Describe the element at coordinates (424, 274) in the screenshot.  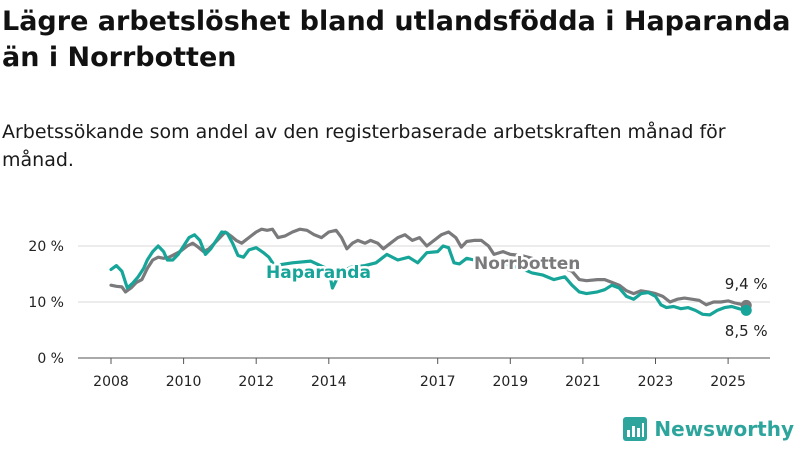
I see `gridlines` at that location.